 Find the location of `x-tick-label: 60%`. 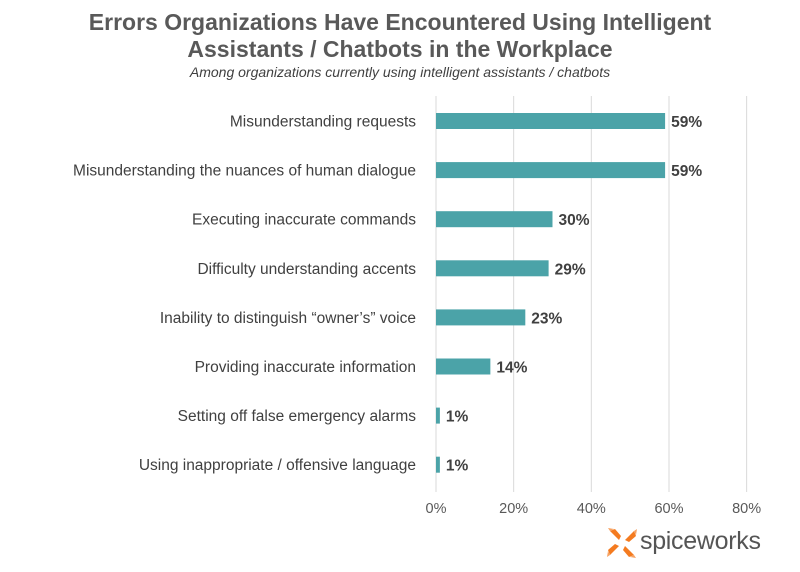

x-tick-label: 60% is located at coordinates (668, 509).